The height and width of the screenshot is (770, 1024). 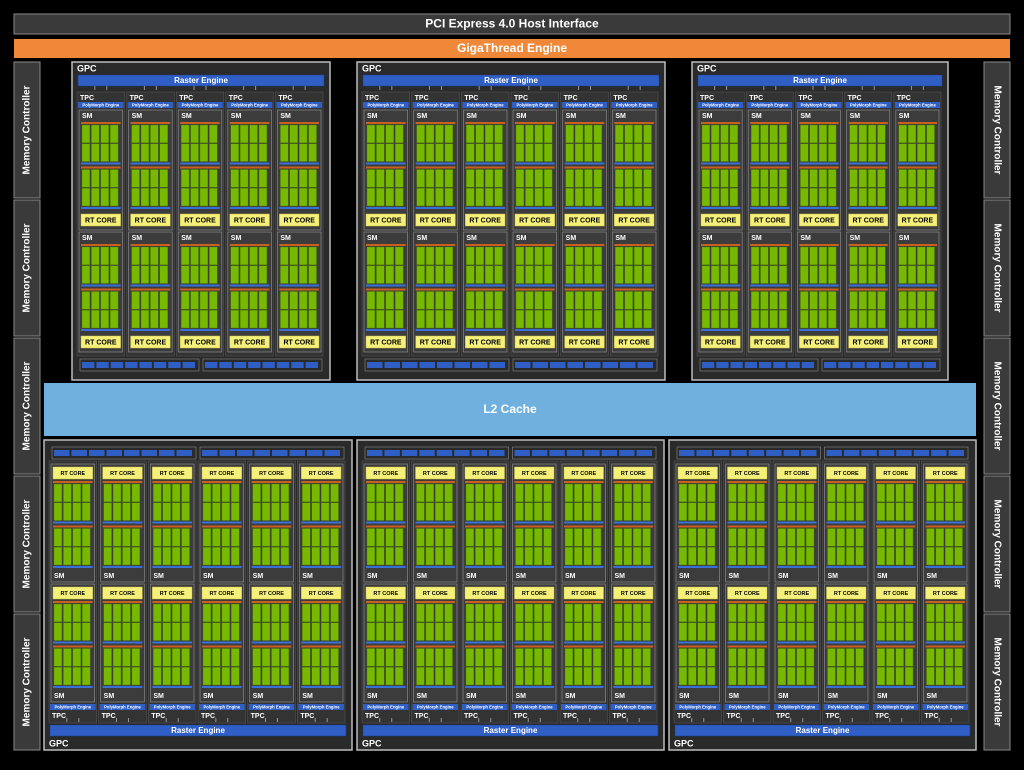 What do you see at coordinates (27, 681) in the screenshot?
I see `memory-controller-label: Memory Controller` at bounding box center [27, 681].